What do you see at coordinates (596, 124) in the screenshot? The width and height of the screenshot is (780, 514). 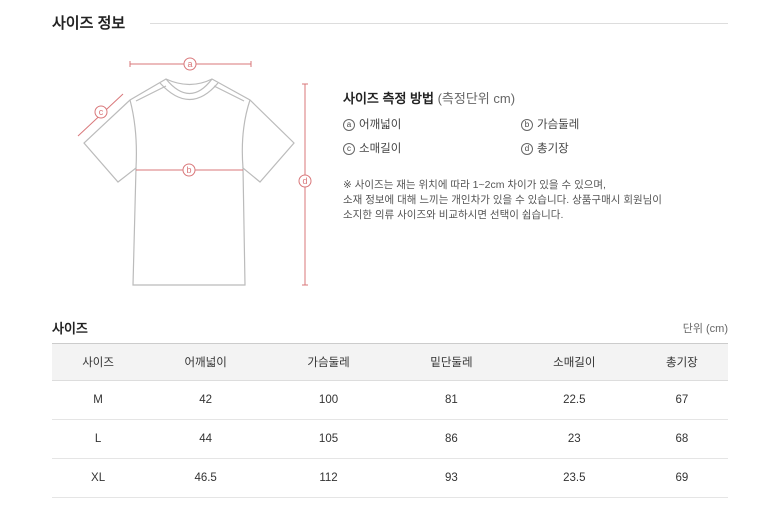 I see `legend-item: b 가슴둘레` at bounding box center [596, 124].